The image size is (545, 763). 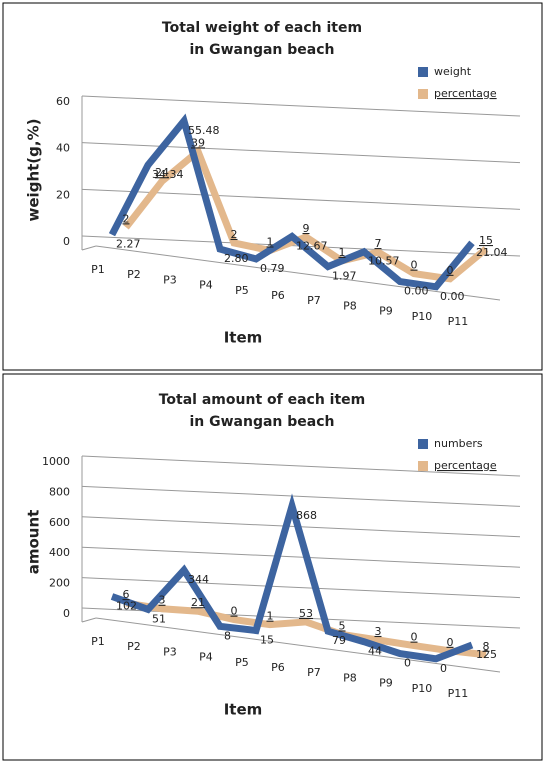 What do you see at coordinates (63, 194) in the screenshot?
I see `y-tick-label: 20` at bounding box center [63, 194].